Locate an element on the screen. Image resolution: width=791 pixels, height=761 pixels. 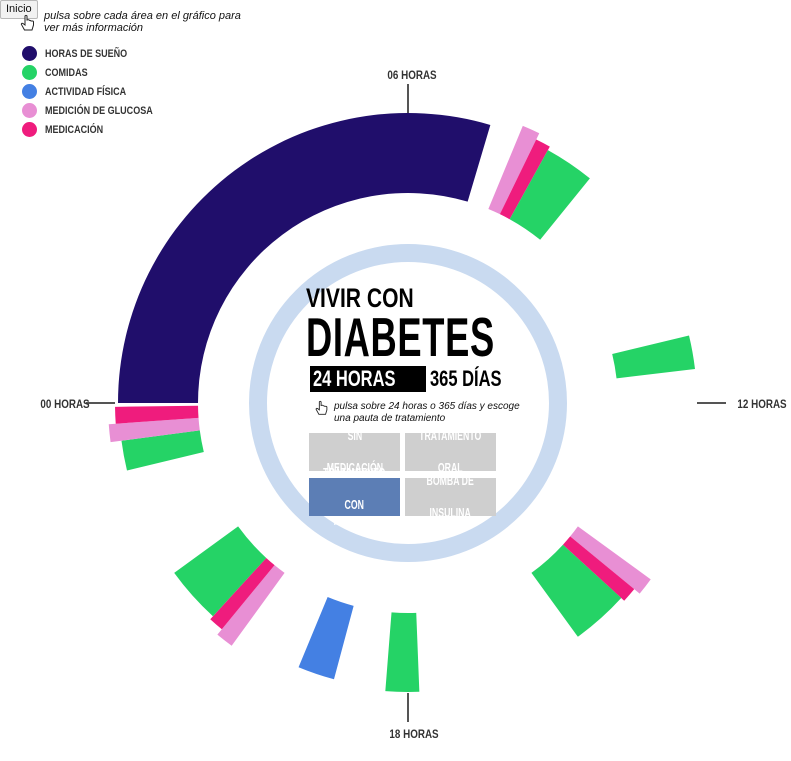
legend-item-glucose: MEDICIÓN DE GLUCOSA is located at coordinates (99, 110).